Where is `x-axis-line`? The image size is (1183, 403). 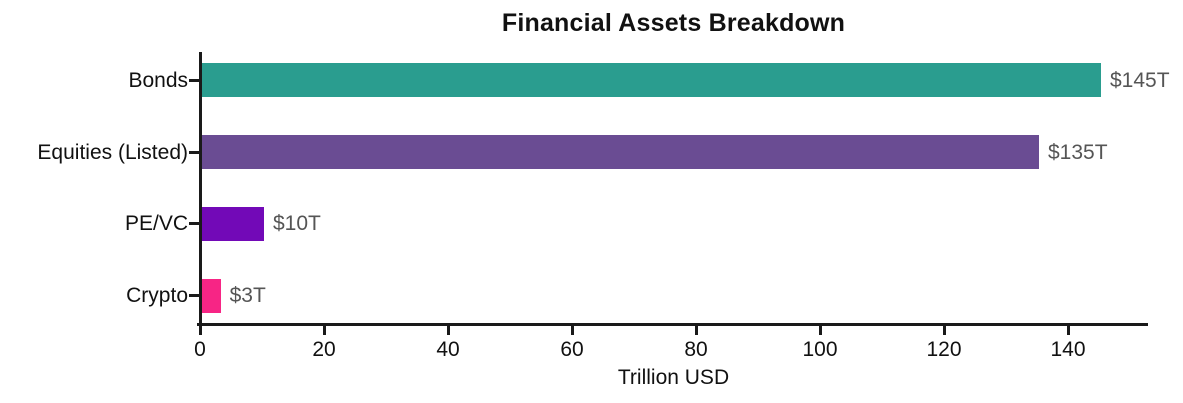 x-axis-line is located at coordinates (672, 324).